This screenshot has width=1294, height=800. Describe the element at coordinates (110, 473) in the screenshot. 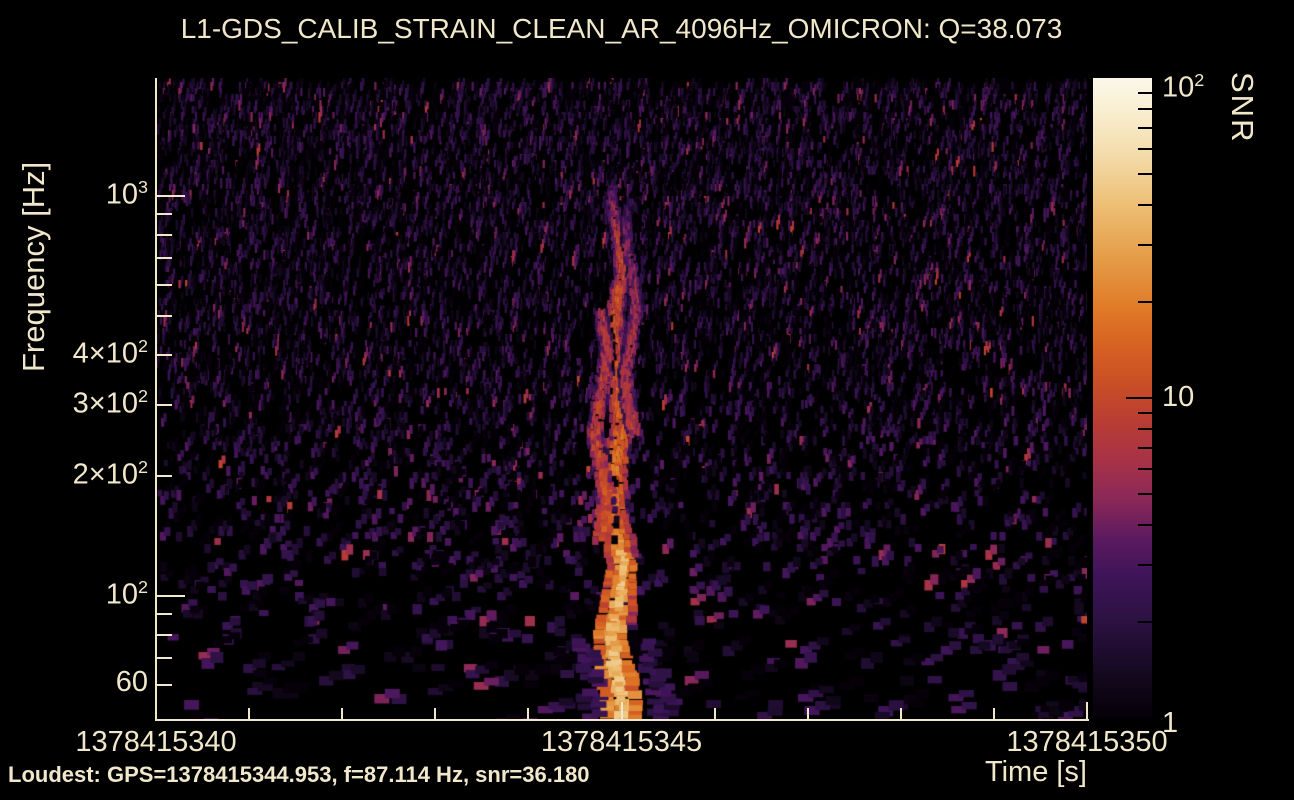

I see `y-tick-label: 2×10²` at that location.